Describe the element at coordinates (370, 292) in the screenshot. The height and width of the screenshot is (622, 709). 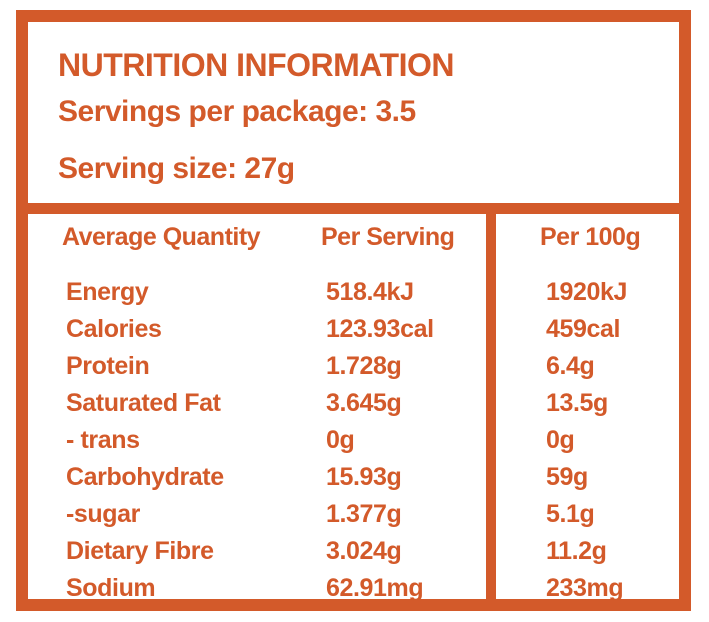
I see `per-serving-value: 518.4kJ` at that location.